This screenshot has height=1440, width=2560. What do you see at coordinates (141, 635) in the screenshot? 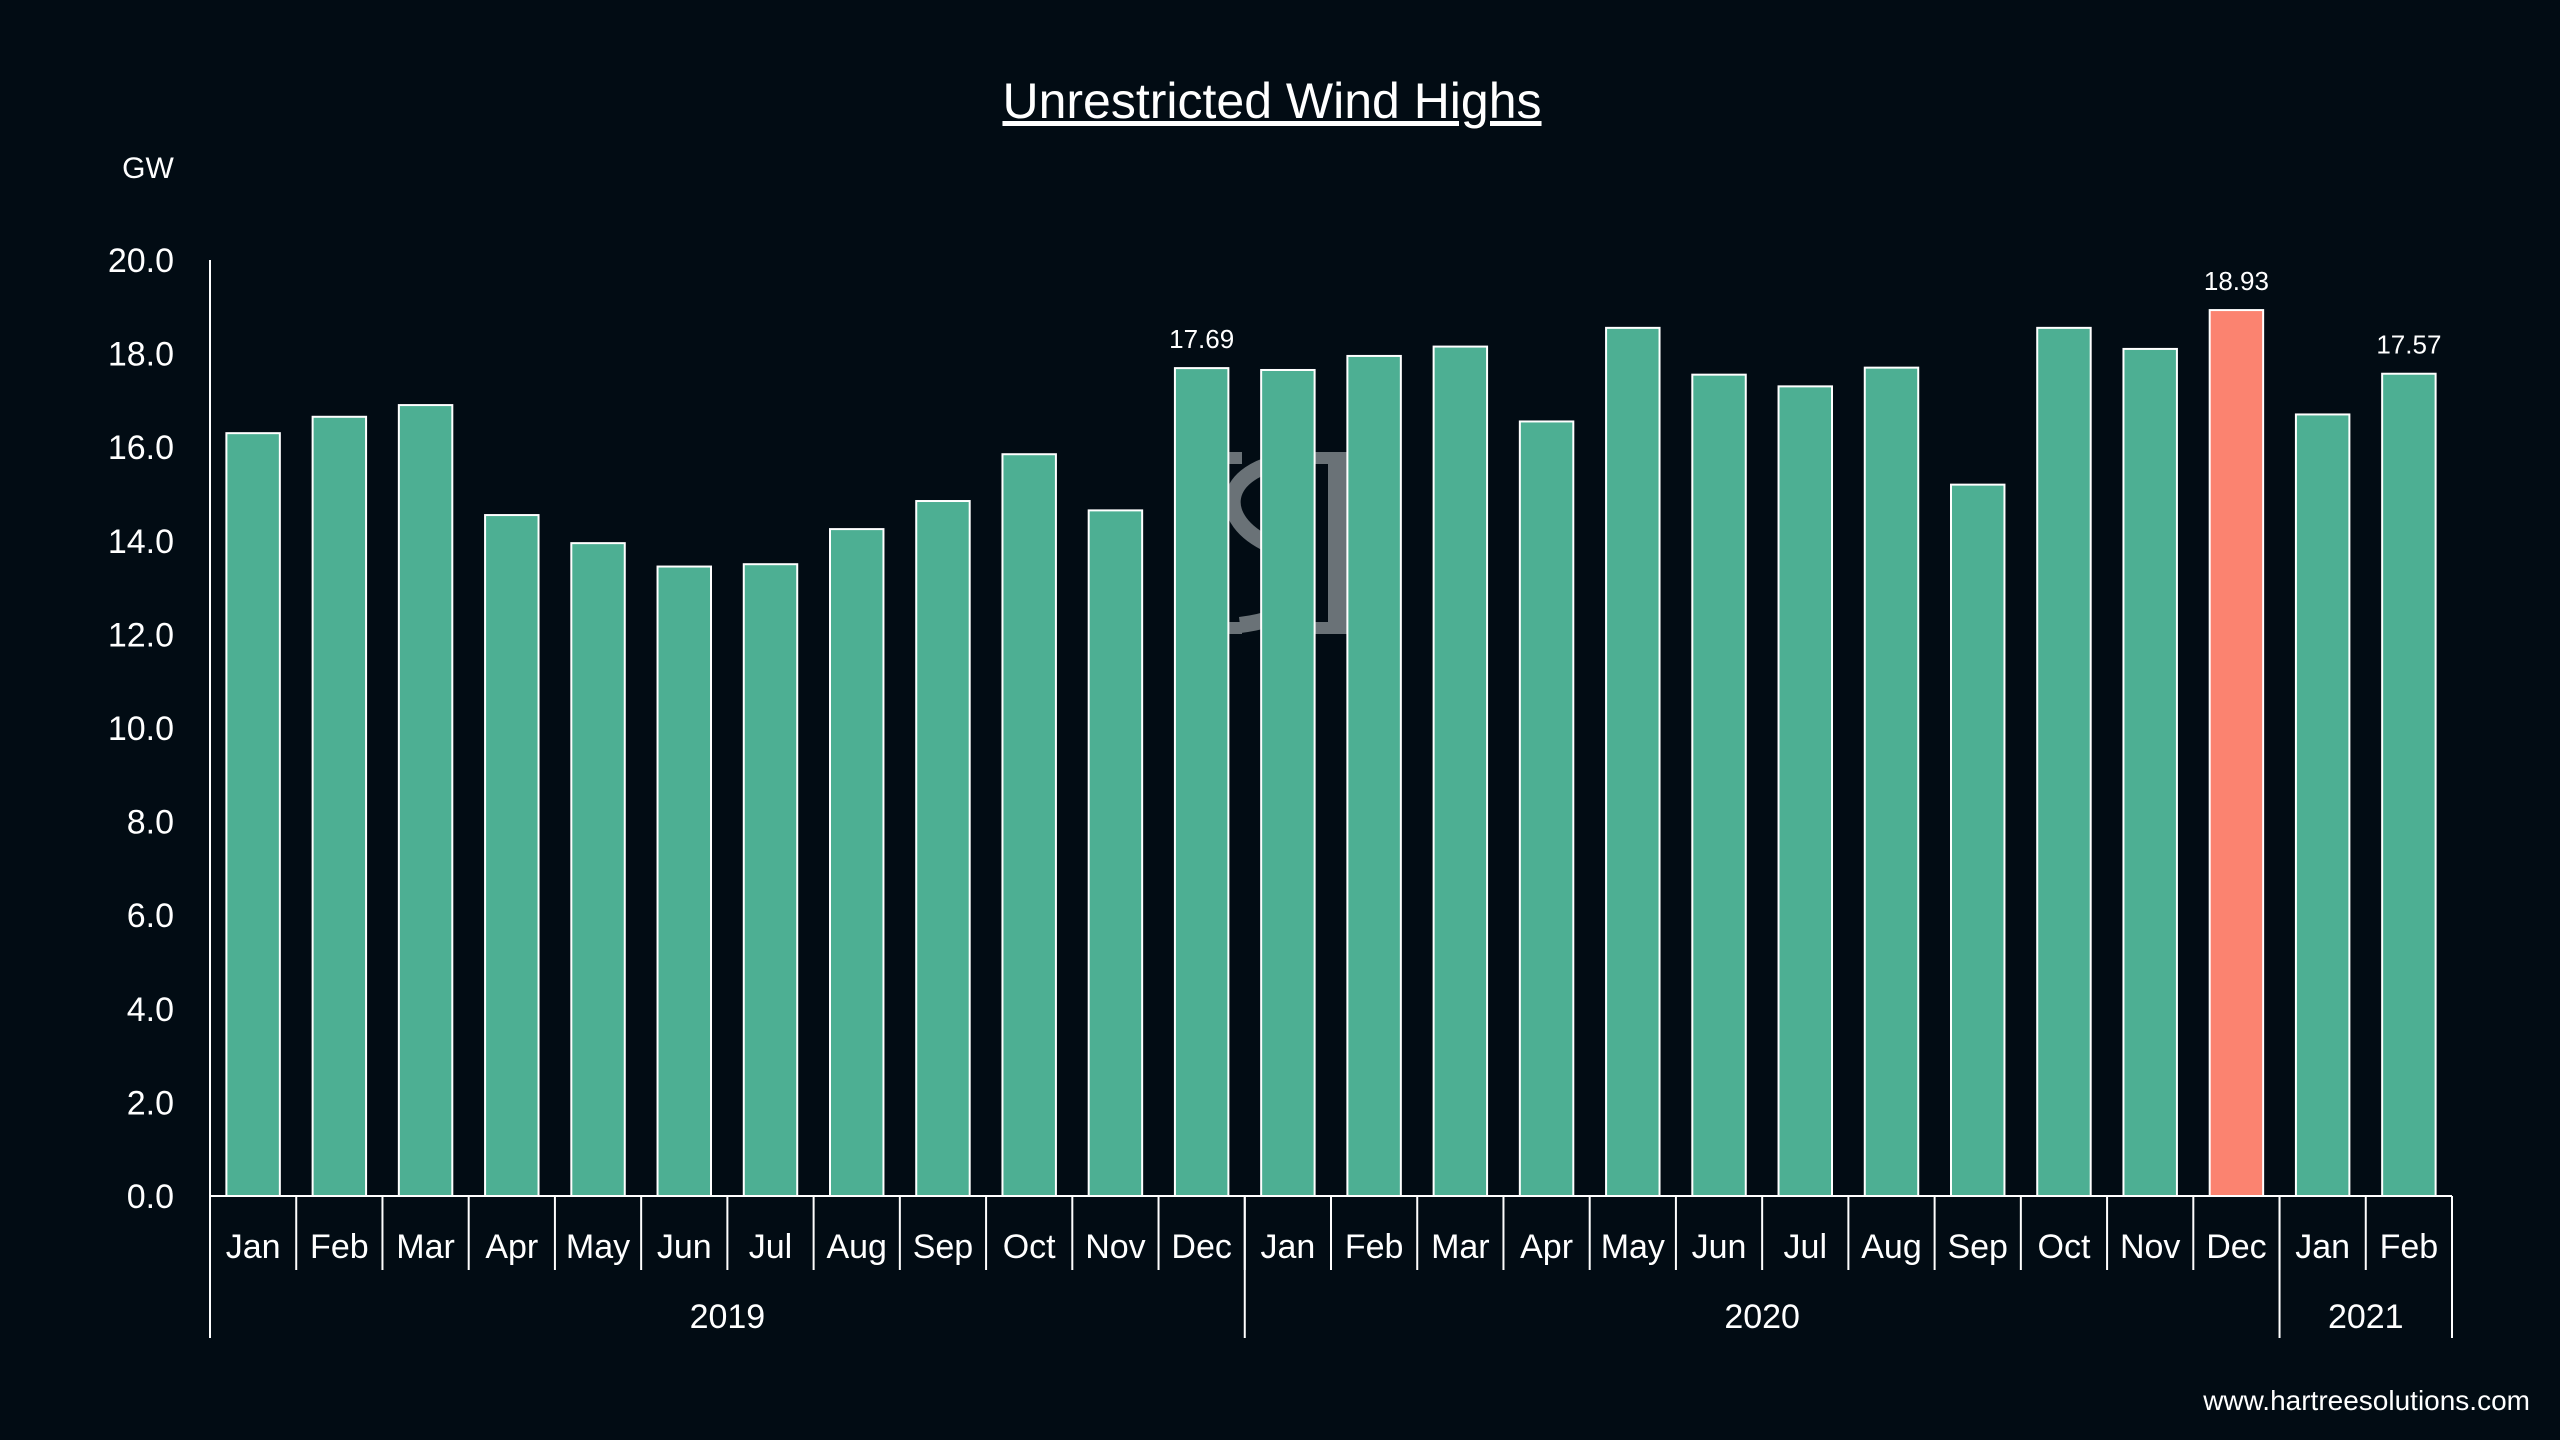
I see `y-tick-label: 12.0` at bounding box center [141, 635].